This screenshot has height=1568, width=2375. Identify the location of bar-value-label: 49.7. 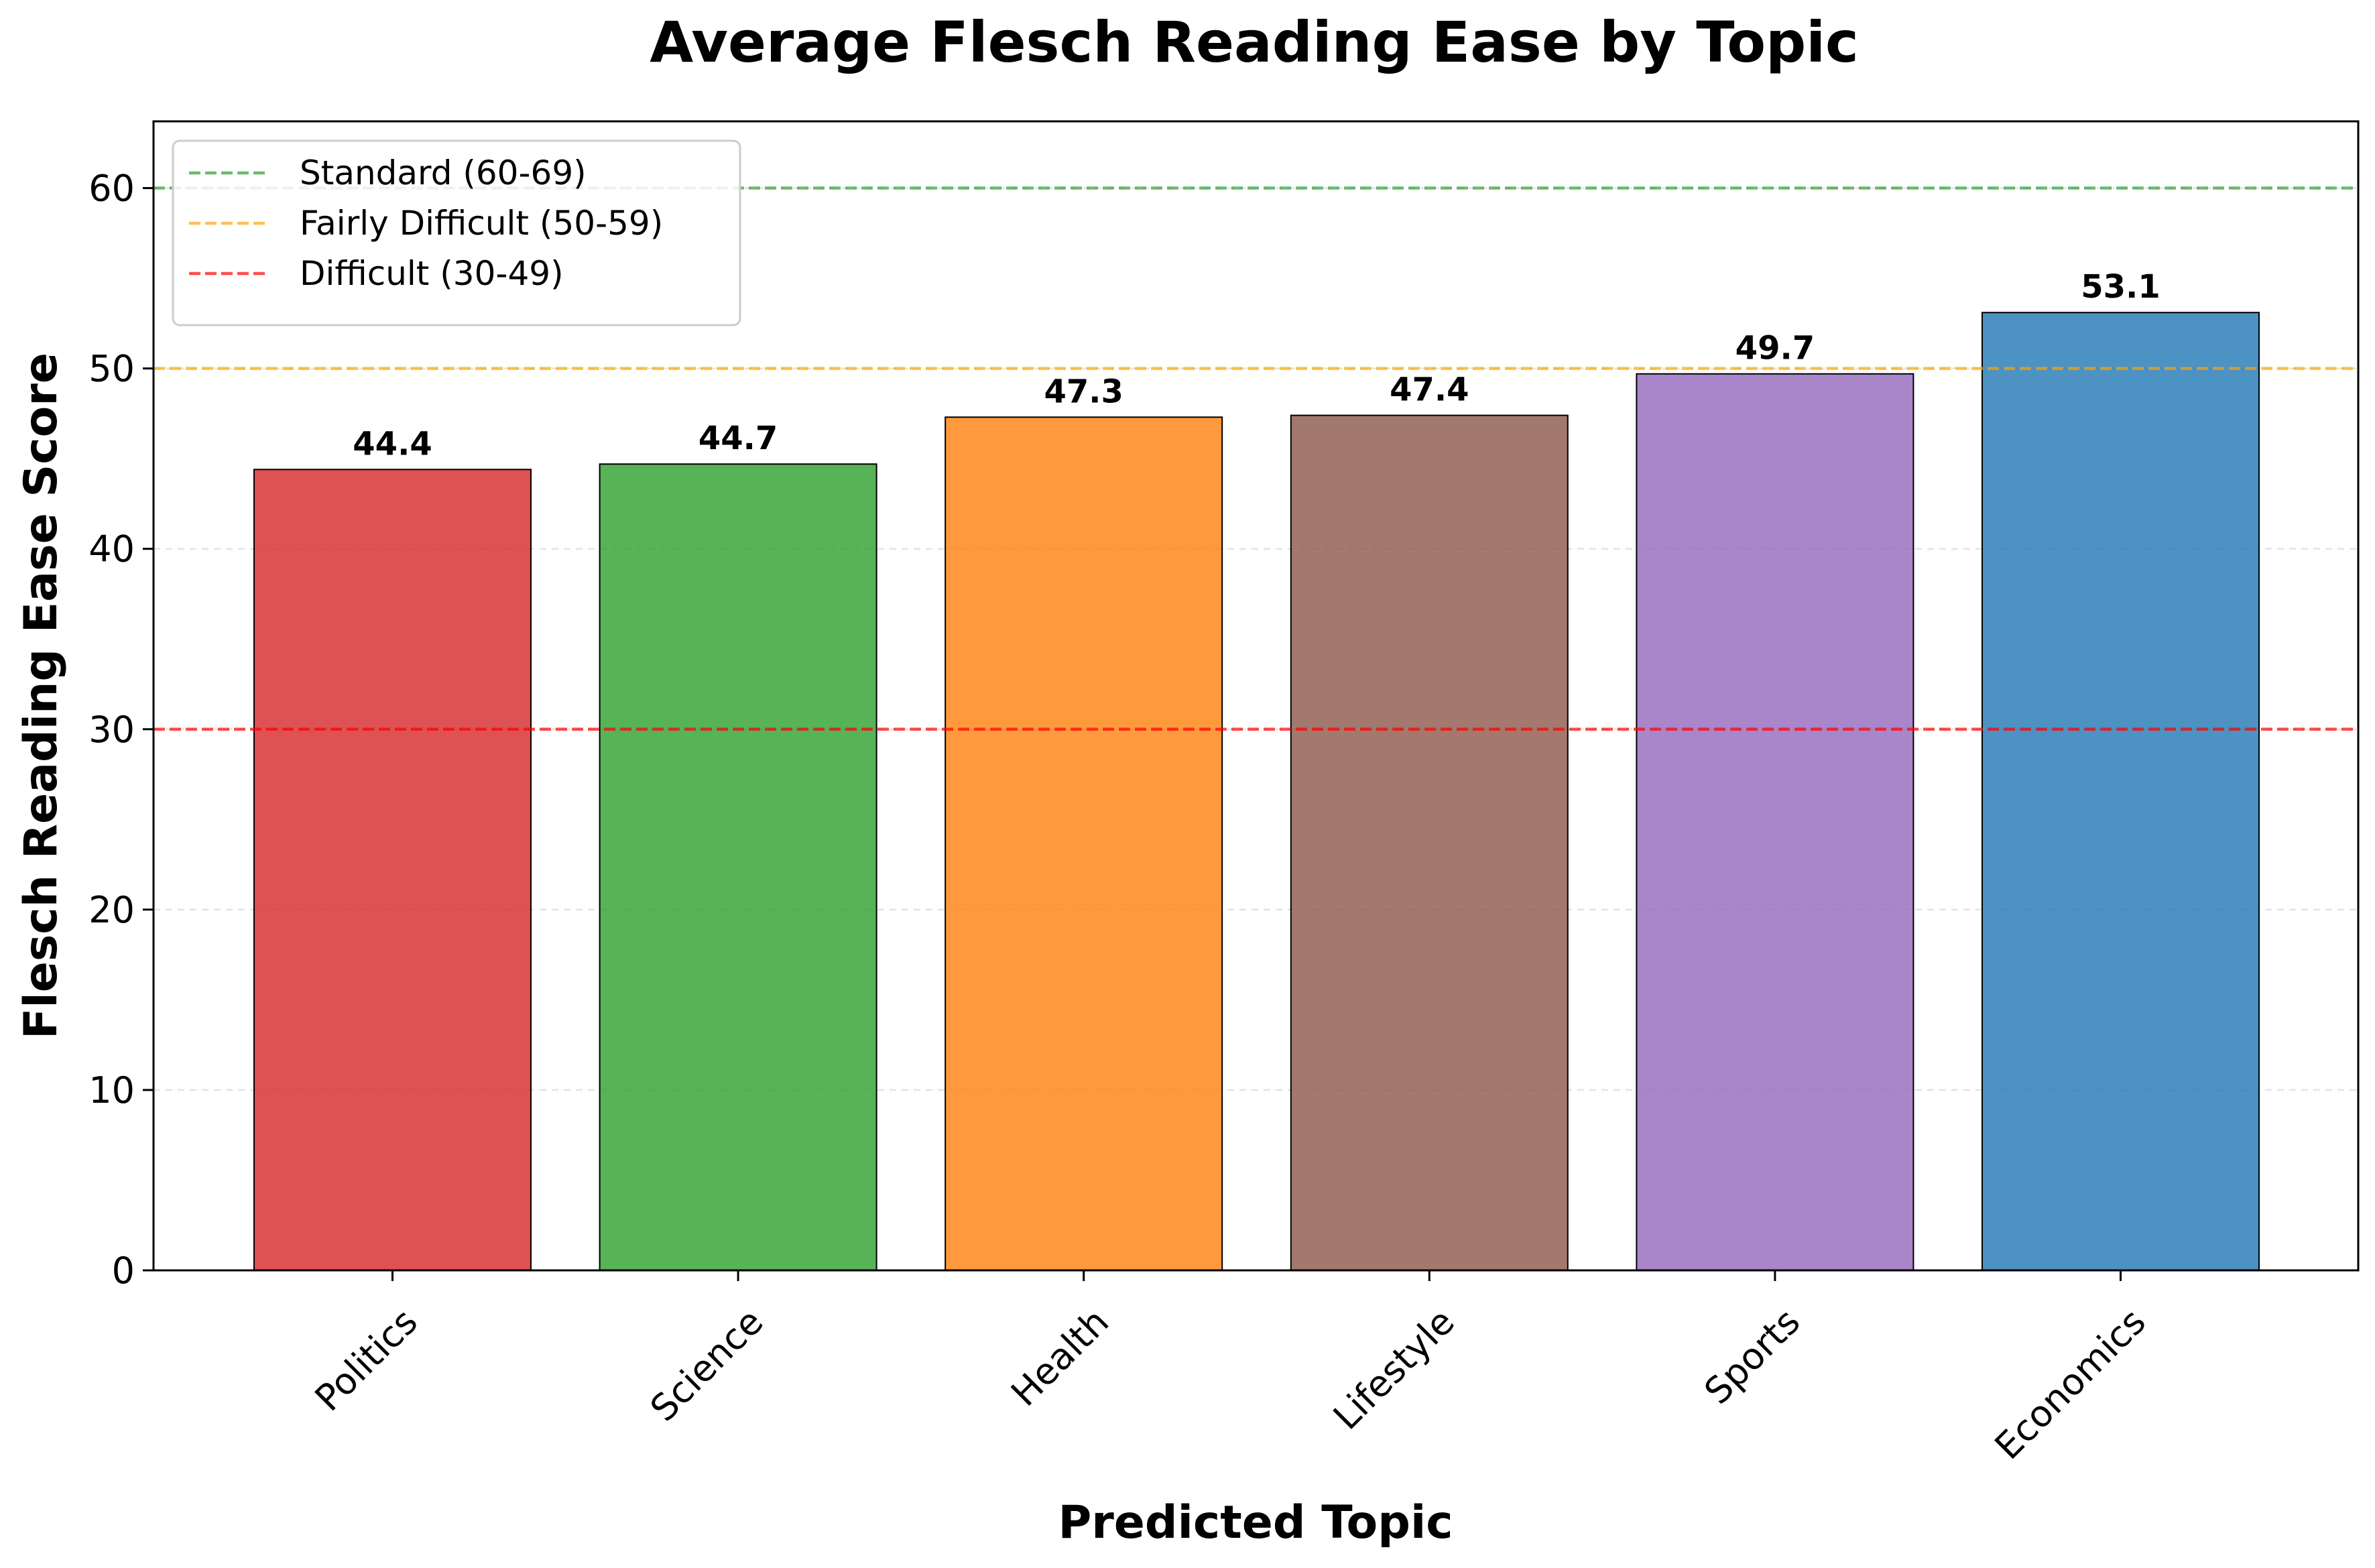
(1775, 348).